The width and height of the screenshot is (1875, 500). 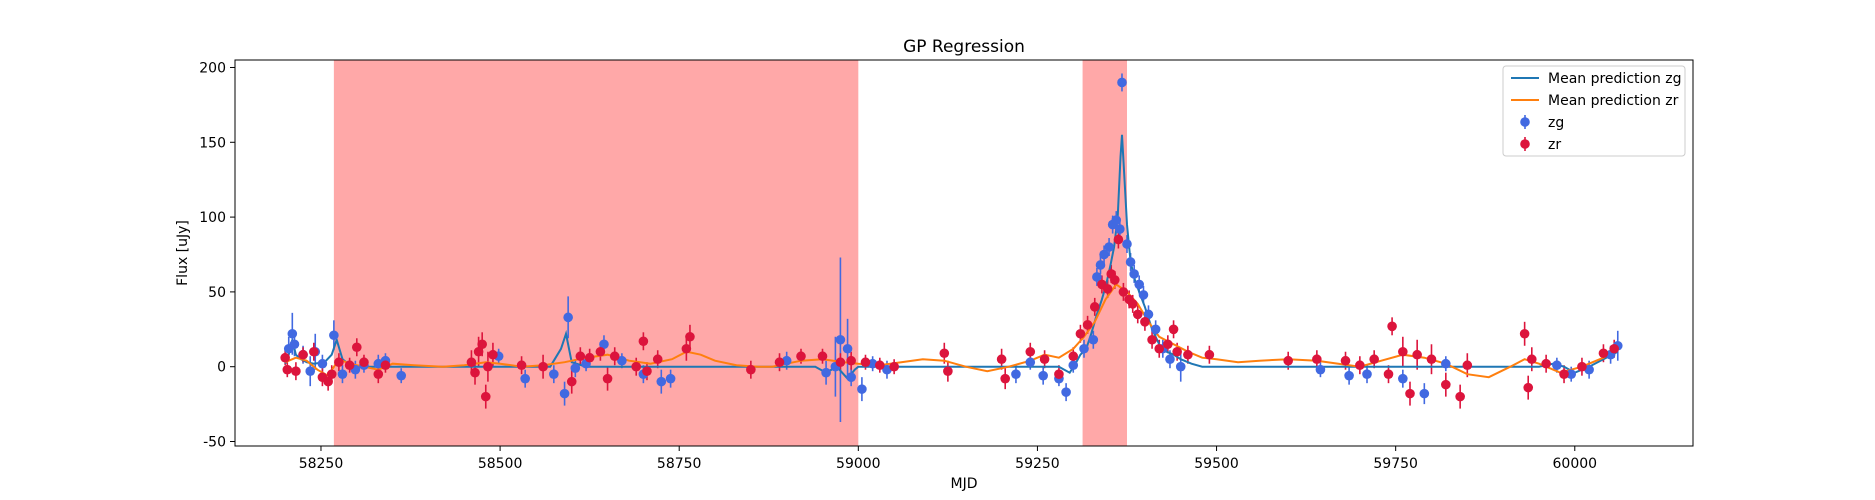 What do you see at coordinates (1525, 122) in the screenshot?
I see `legend-swatch-marker` at bounding box center [1525, 122].